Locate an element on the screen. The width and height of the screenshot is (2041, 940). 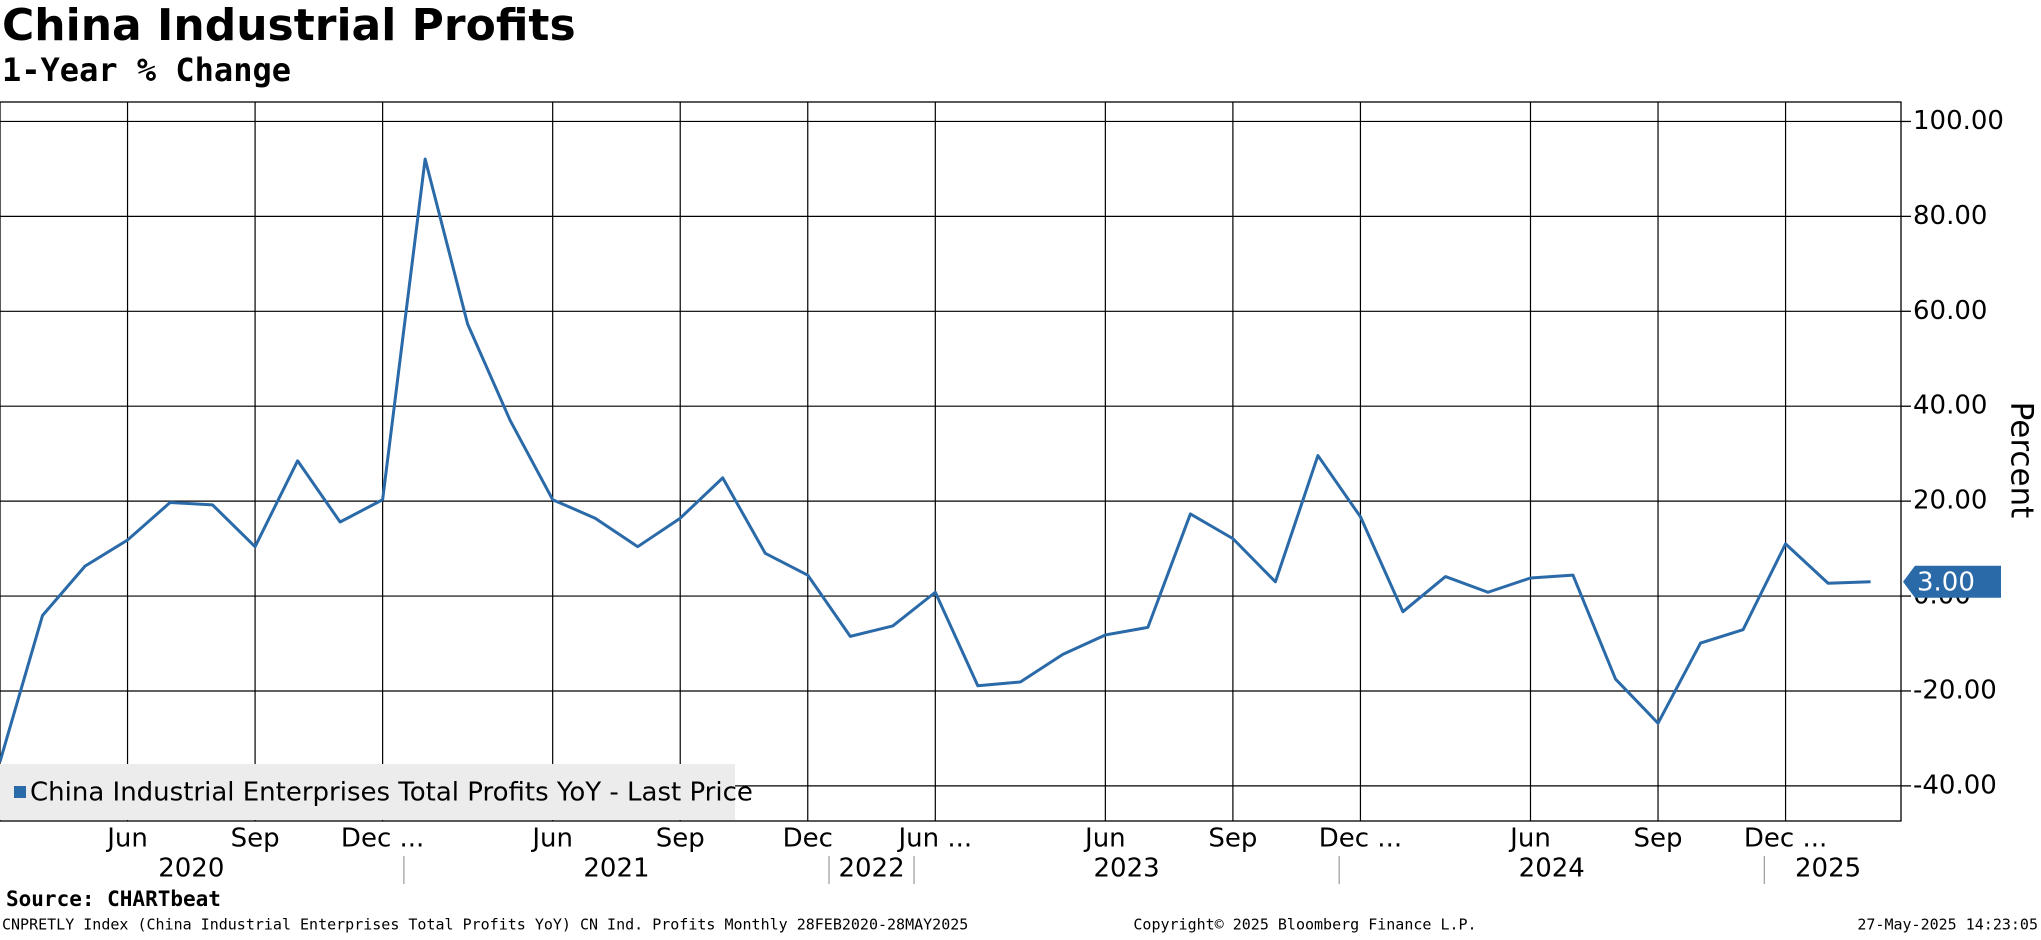
copyright: Copyright© 2025 Bloomberg Finance L.P. is located at coordinates (1304, 925).